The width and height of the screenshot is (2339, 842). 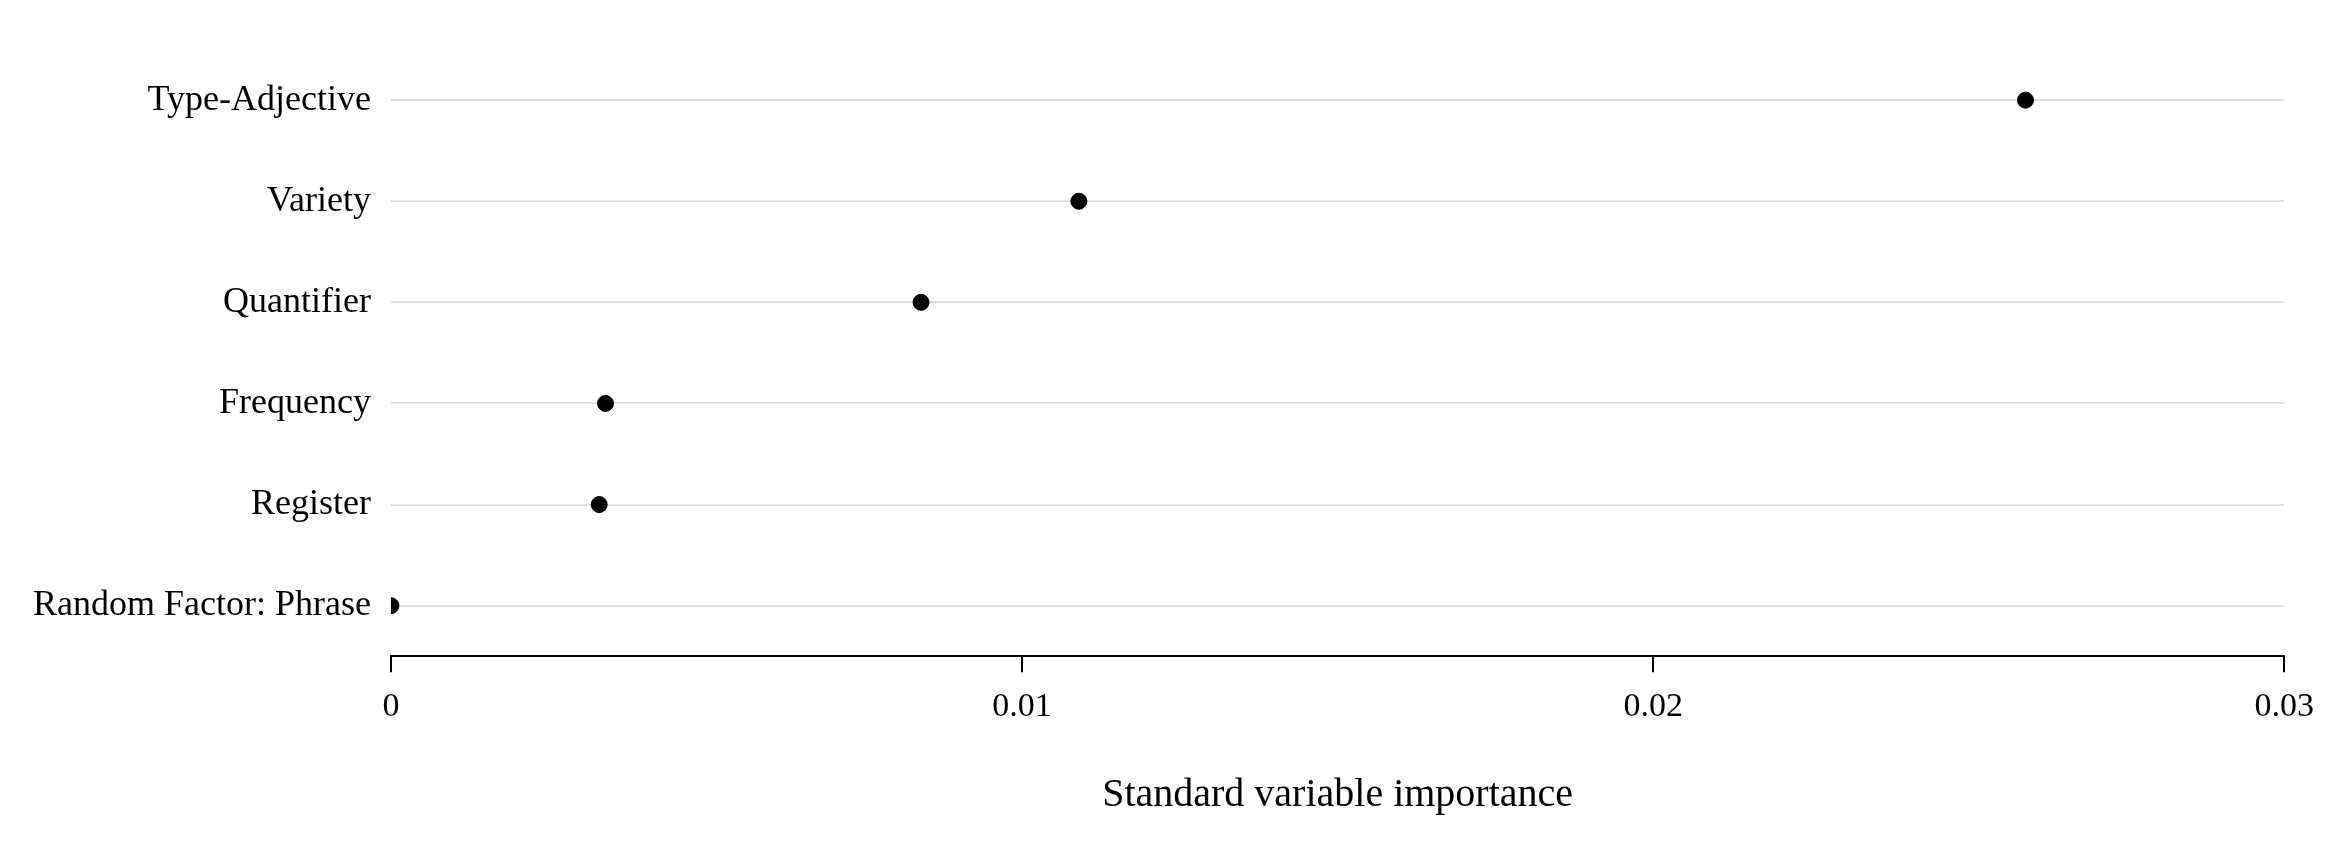 What do you see at coordinates (1022, 704) in the screenshot?
I see `x-tick-label: 0.01` at bounding box center [1022, 704].